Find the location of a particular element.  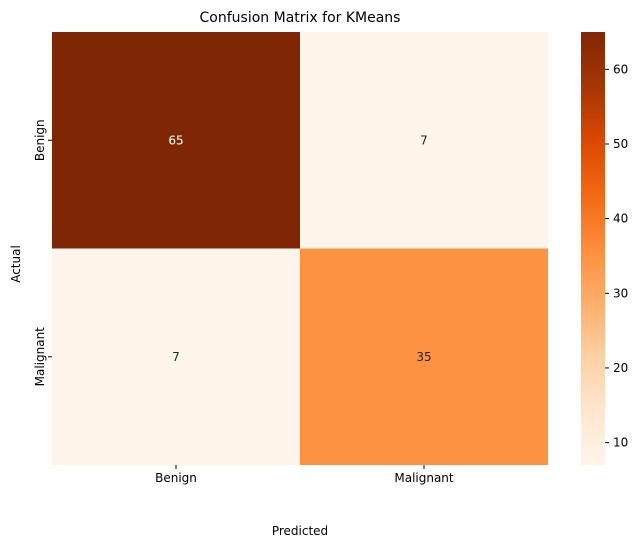

x-tick-label: Benign is located at coordinates (176, 478).